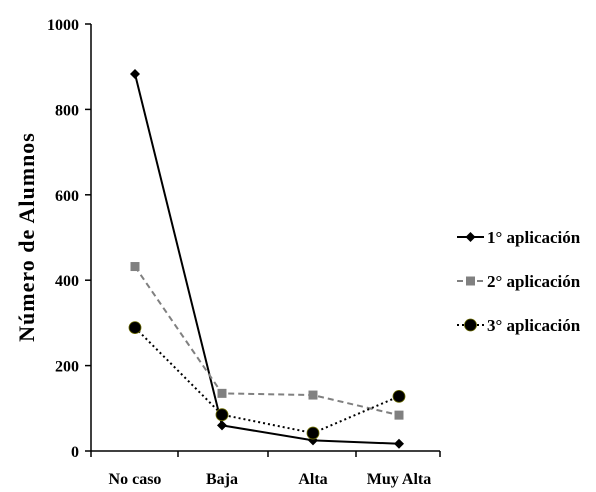  Describe the element at coordinates (270, 479) in the screenshot. I see `x-tick-labels: No caso Baja Alta Muy Alta` at that location.